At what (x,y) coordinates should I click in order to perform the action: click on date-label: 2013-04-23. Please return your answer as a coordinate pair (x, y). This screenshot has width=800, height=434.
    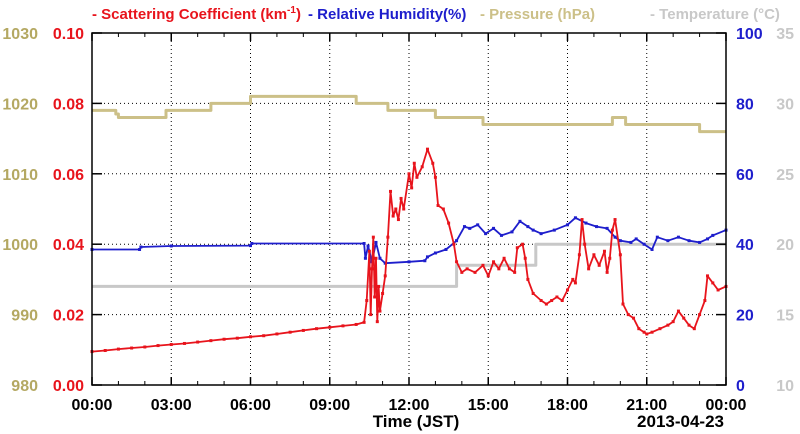
    Looking at the image, I should click on (680, 421).